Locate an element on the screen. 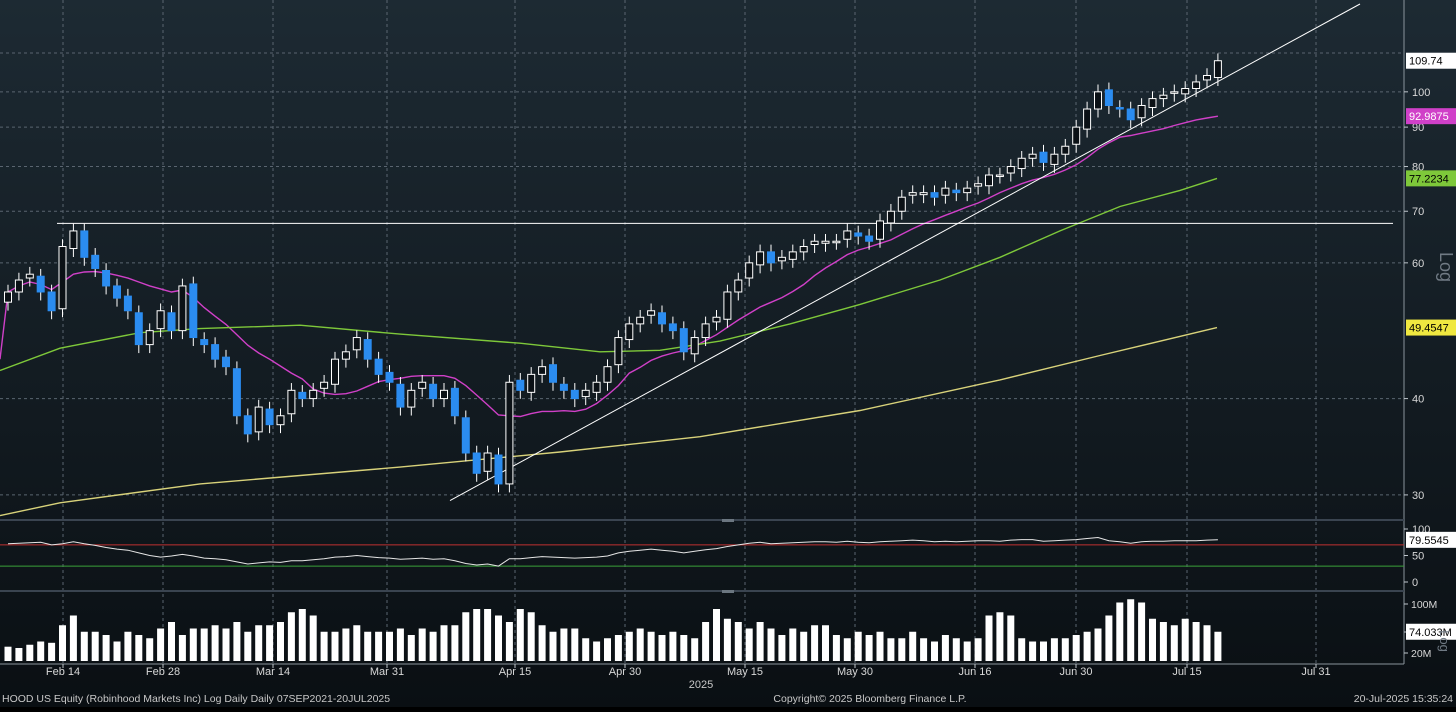  ma-long-badge-bg is located at coordinates (1431, 327).